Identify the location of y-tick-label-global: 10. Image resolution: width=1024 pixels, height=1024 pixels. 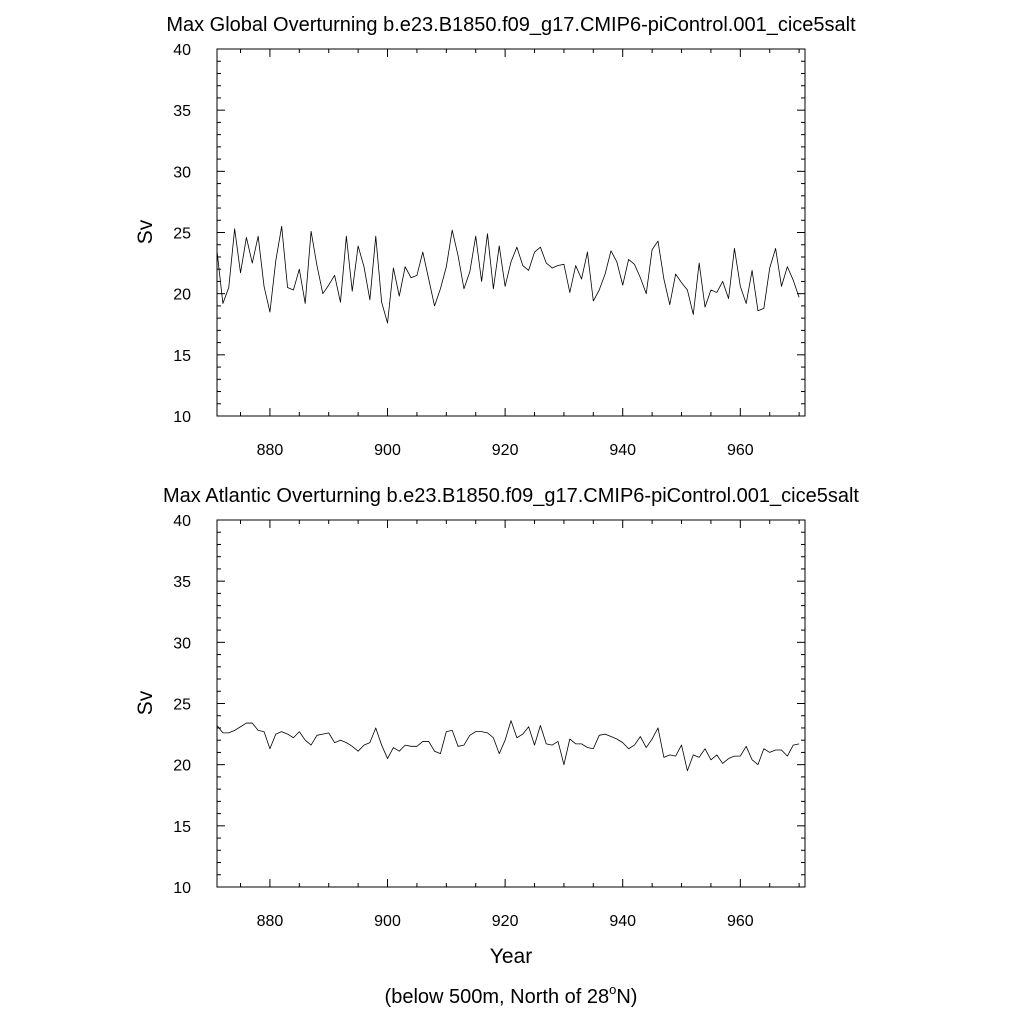
(182, 417).